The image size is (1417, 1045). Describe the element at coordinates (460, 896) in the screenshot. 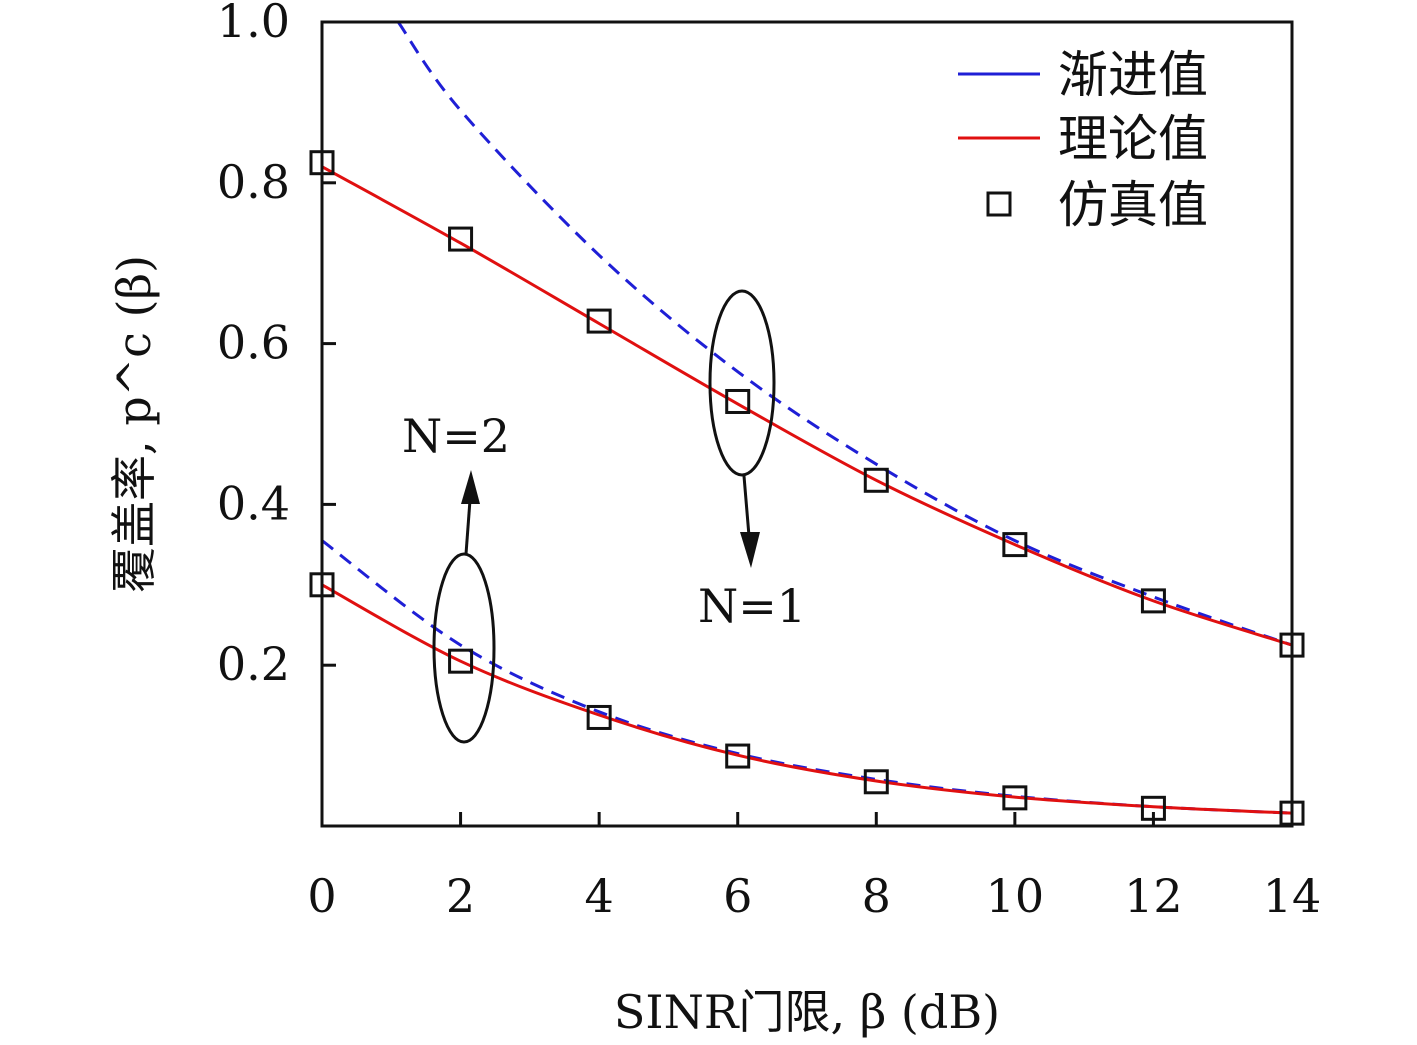

I see `x-tick-label: 2` at that location.